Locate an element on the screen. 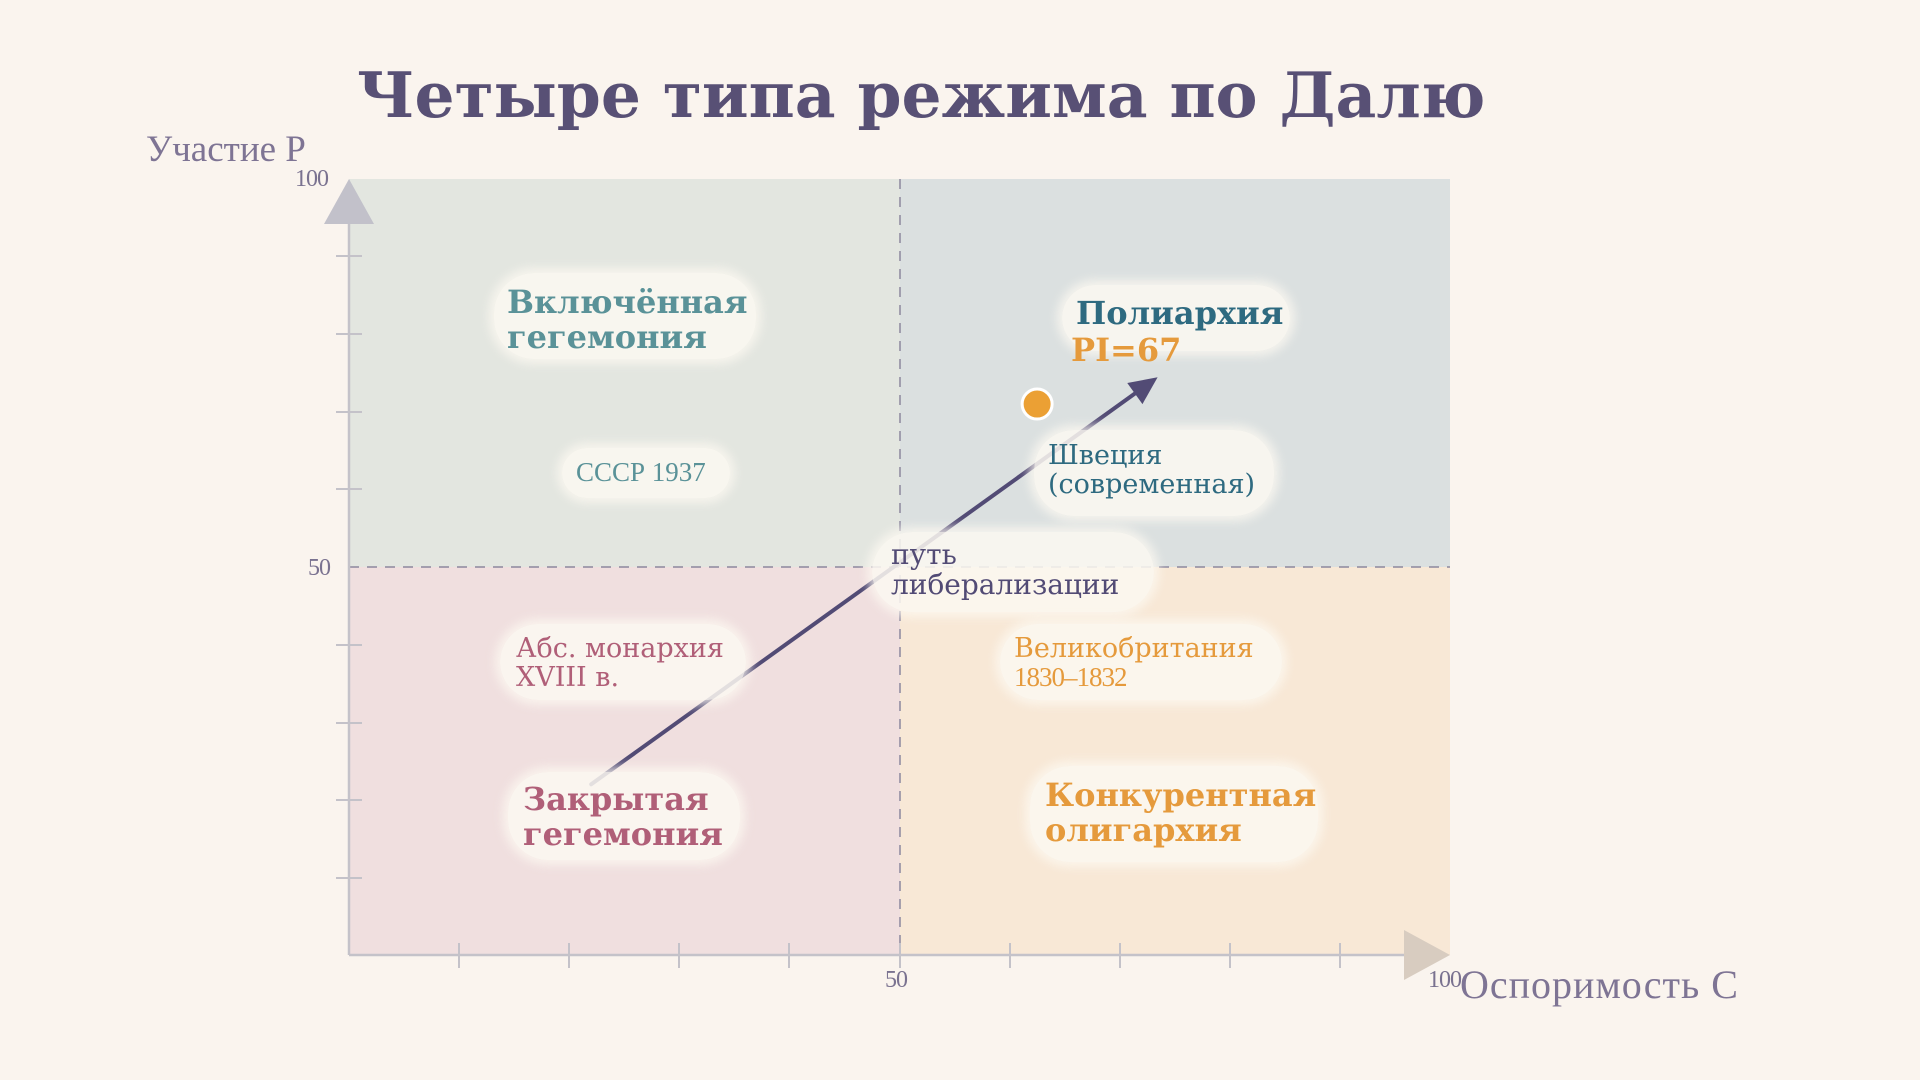 The height and width of the screenshot is (1080, 1920). label-bg-bottom-right-example is located at coordinates (1141, 662).